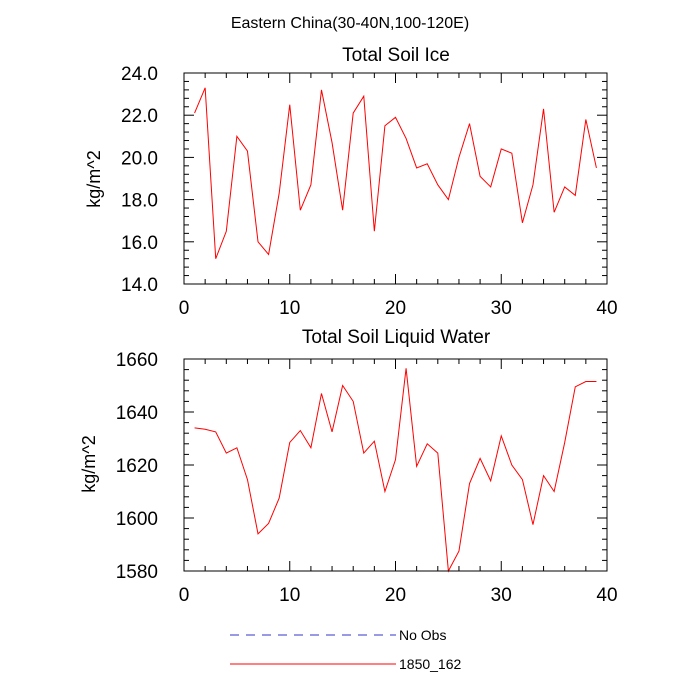 The height and width of the screenshot is (700, 700). What do you see at coordinates (139, 243) in the screenshot?
I see `y-tick-label: 16.0` at bounding box center [139, 243].